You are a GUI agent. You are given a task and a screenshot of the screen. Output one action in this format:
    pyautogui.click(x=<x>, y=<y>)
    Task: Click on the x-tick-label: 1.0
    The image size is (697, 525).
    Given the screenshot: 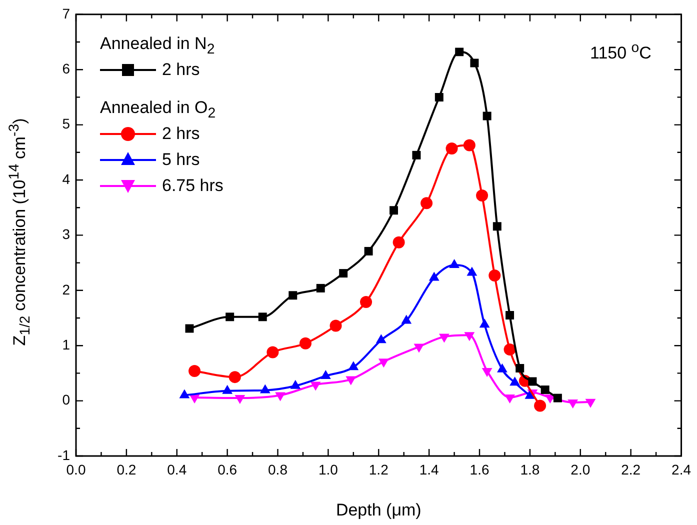 What is the action you would take?
    pyautogui.click(x=328, y=469)
    